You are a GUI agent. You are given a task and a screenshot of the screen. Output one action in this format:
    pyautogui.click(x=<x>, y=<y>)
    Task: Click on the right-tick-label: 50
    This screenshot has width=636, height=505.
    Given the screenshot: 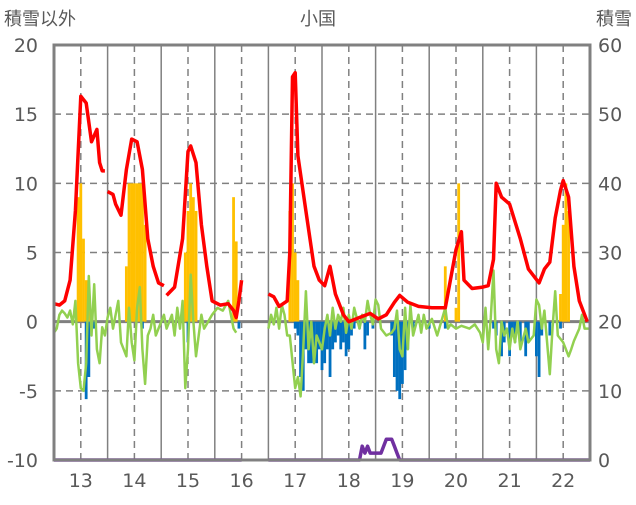 What is the action you would take?
    pyautogui.click(x=610, y=115)
    